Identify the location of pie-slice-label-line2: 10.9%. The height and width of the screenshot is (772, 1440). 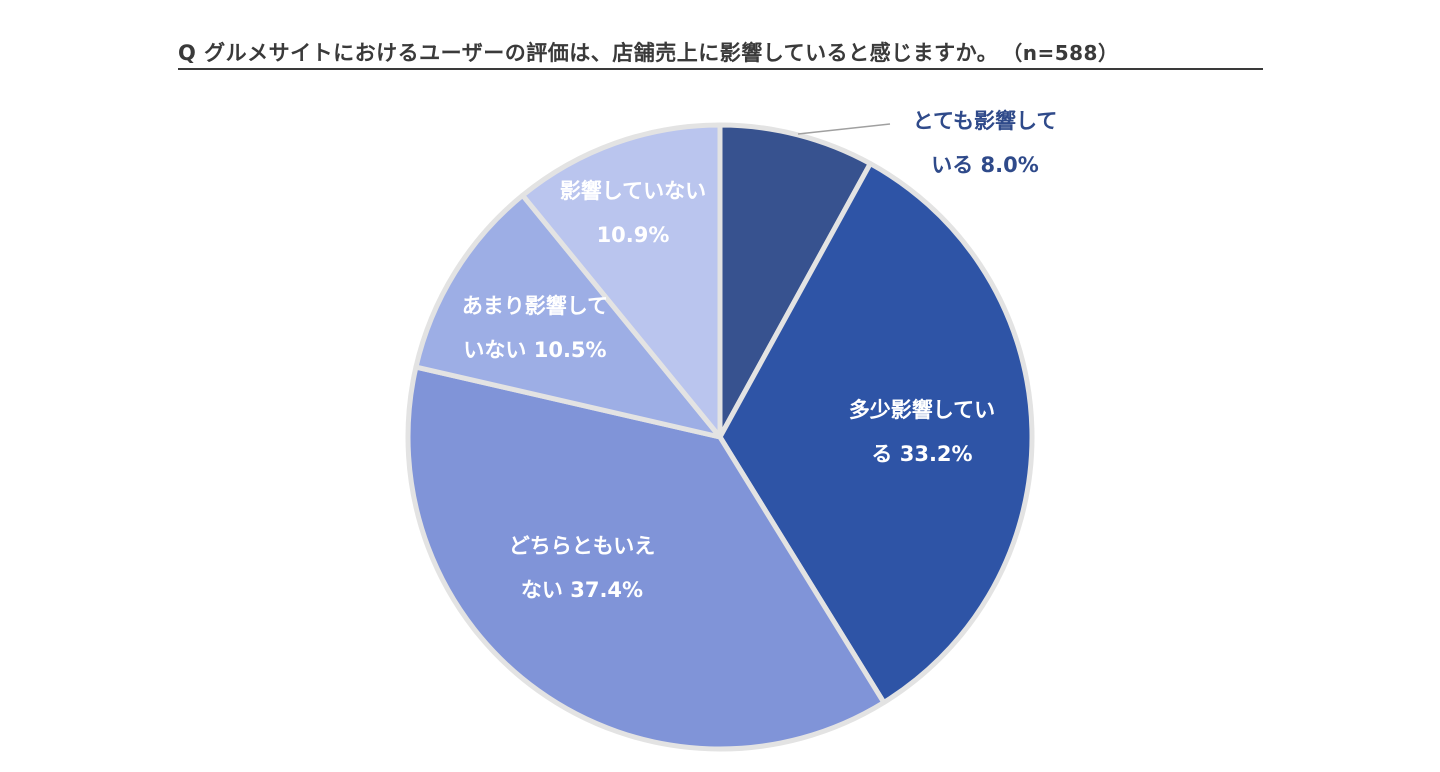
(633, 235).